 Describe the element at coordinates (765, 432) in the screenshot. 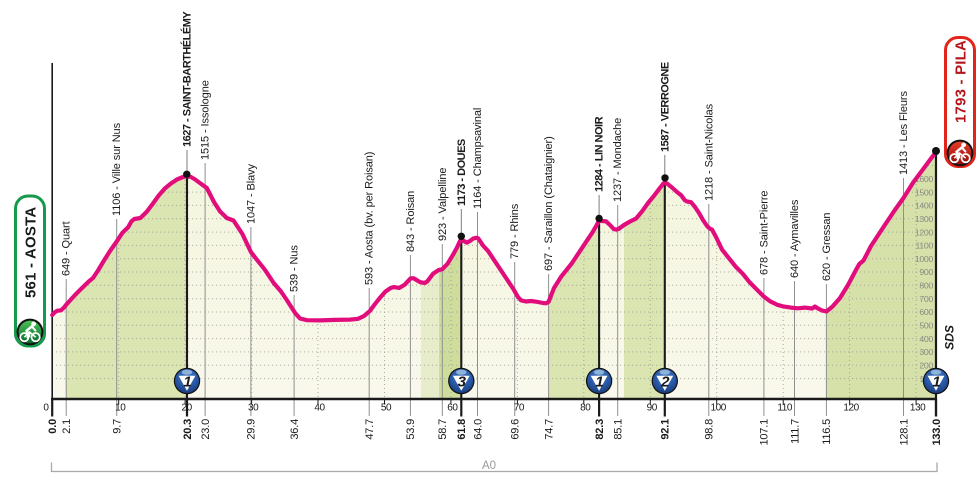

I see `svg-text: 107.1` at that location.